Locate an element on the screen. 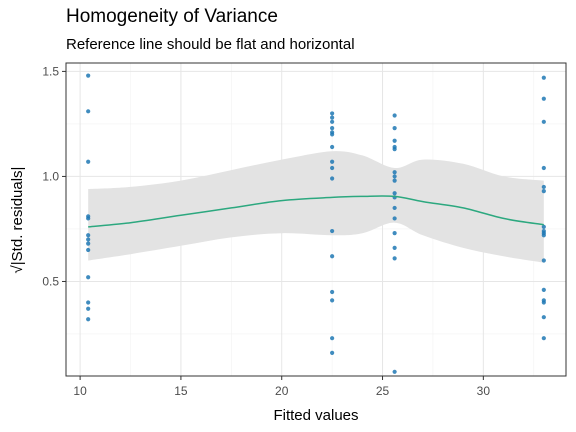  x-tick-label: 10 is located at coordinates (80, 391).